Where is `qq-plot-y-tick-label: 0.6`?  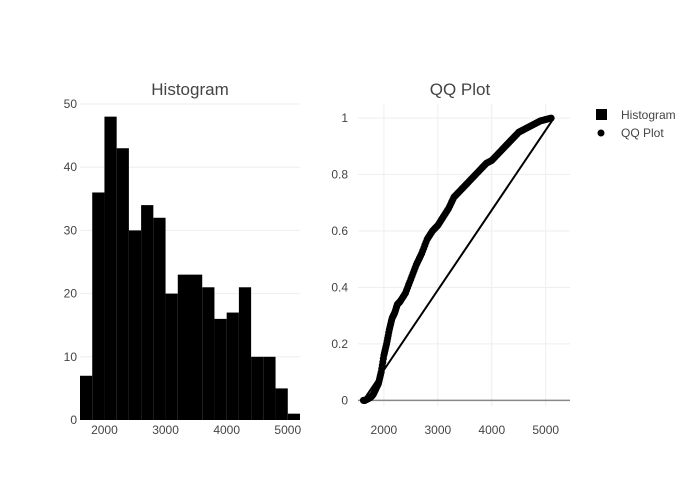
qq-plot-y-tick-label: 0.6 is located at coordinates (339, 231).